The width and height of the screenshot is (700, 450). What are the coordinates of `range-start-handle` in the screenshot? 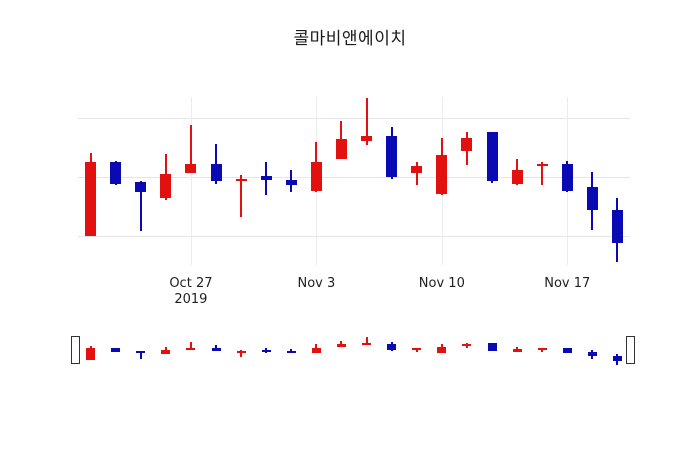 It's located at (75, 350).